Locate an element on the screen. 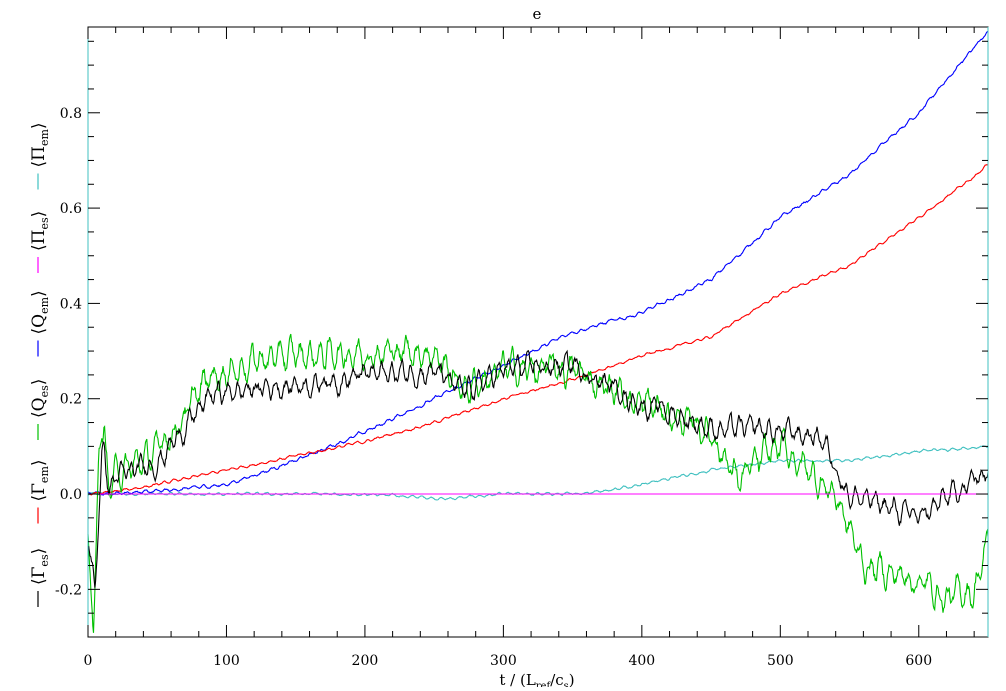  chart-title: e is located at coordinates (537, 14).